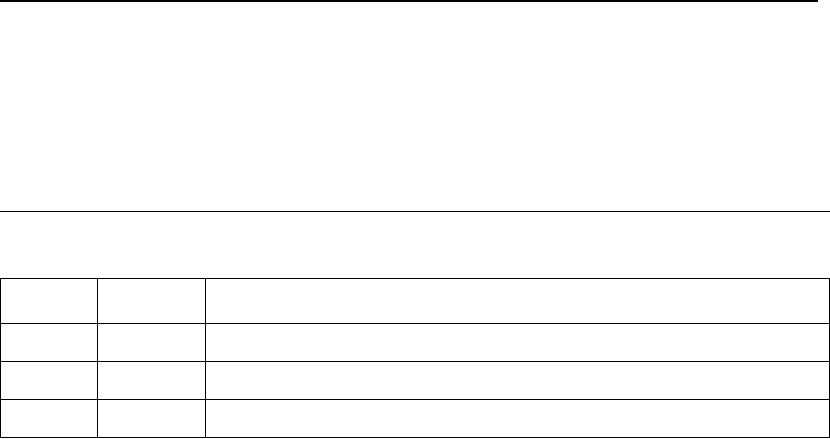 The image size is (830, 439). I want to click on table-header-row, so click(415, 301).